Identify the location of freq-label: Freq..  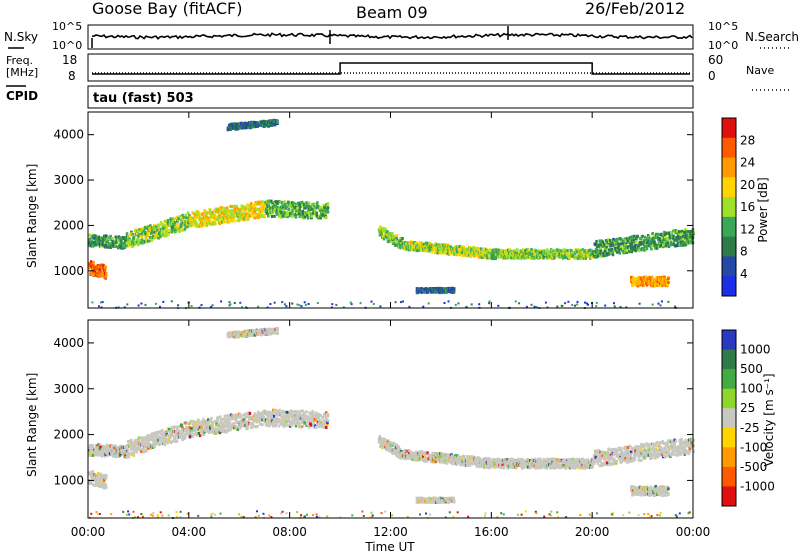
(19, 60).